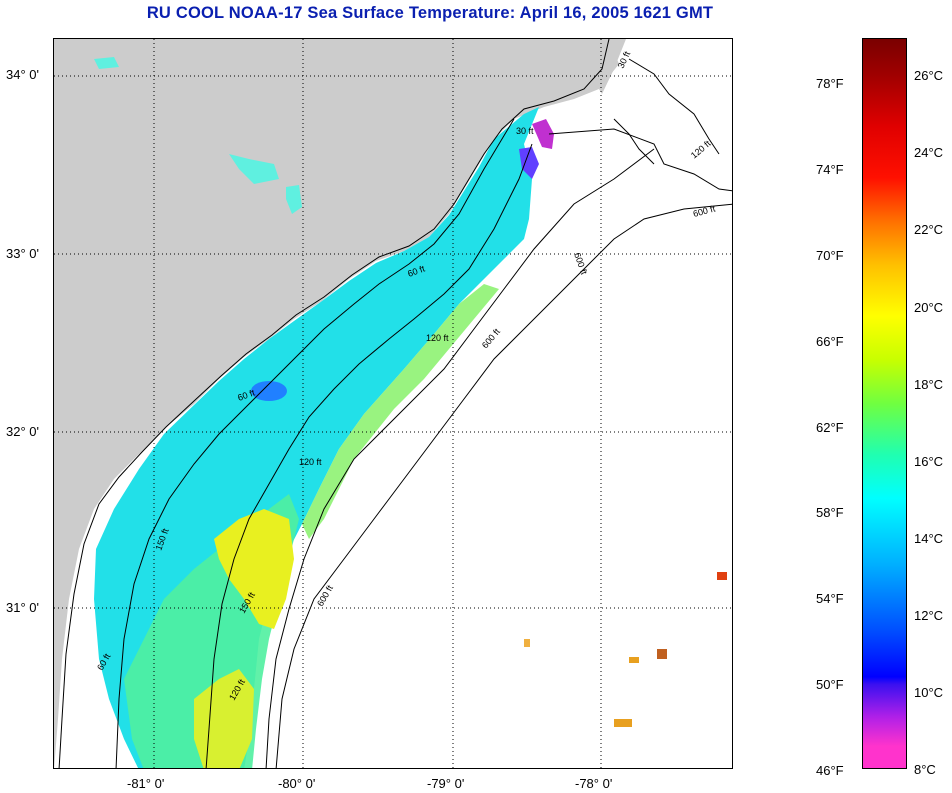 The width and height of the screenshot is (952, 793). I want to click on colorbar-c-label: 12°C, so click(929, 615).